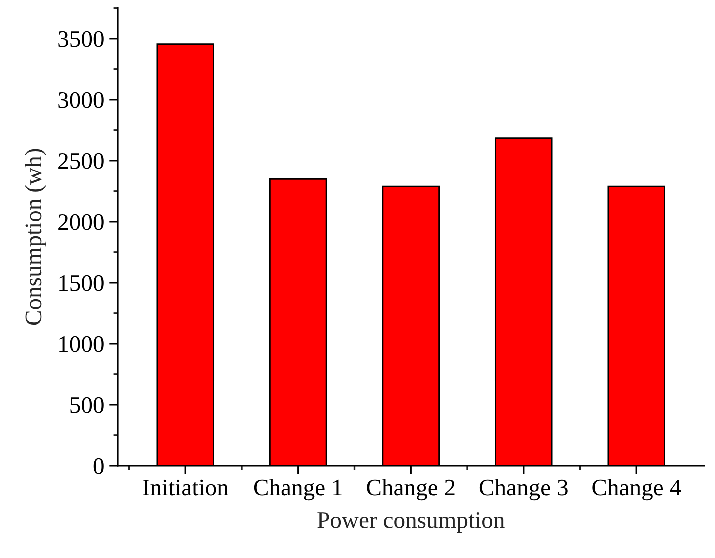 The height and width of the screenshot is (558, 715). I want to click on y-tick-label: 1500, so click(82, 283).